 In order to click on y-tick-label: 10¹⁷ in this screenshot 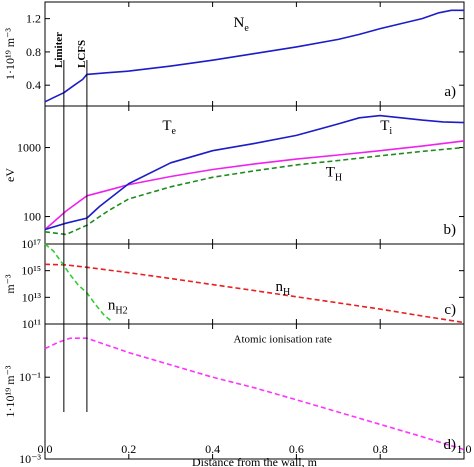, I will do `click(31, 244)`.